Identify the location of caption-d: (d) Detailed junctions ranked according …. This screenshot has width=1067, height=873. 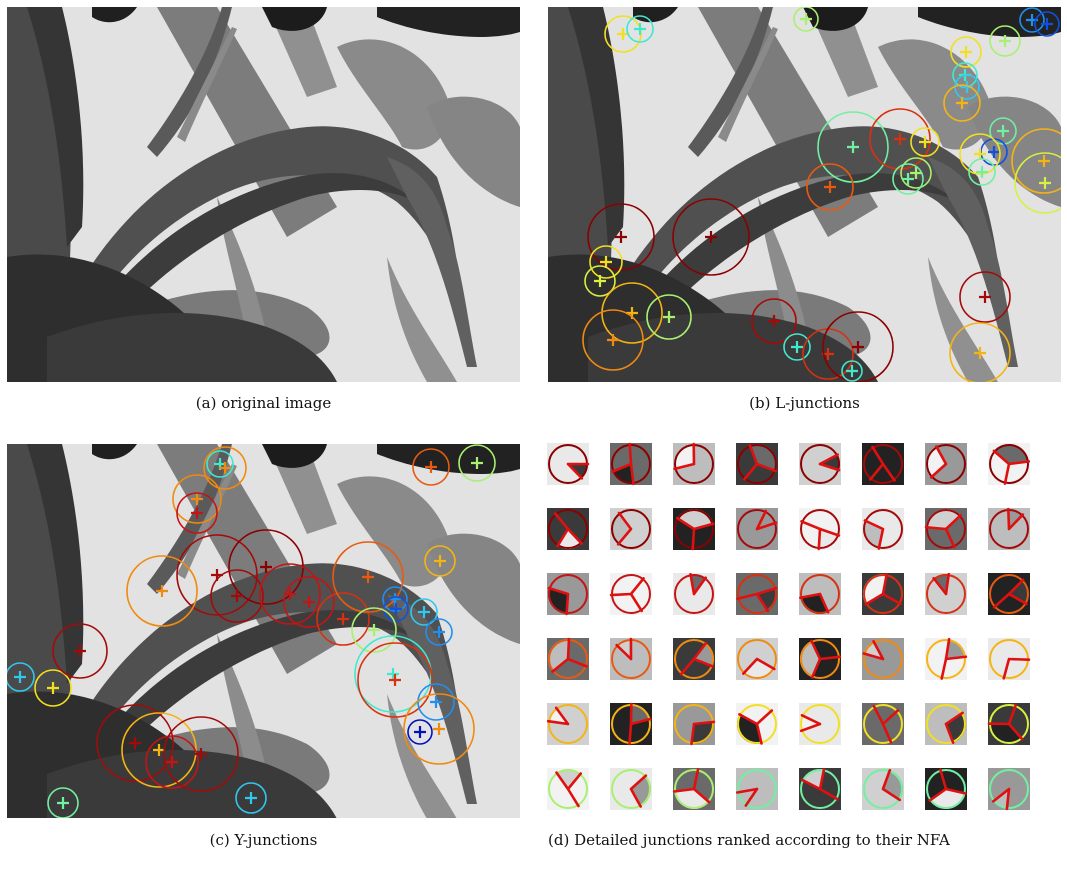
(749, 840).